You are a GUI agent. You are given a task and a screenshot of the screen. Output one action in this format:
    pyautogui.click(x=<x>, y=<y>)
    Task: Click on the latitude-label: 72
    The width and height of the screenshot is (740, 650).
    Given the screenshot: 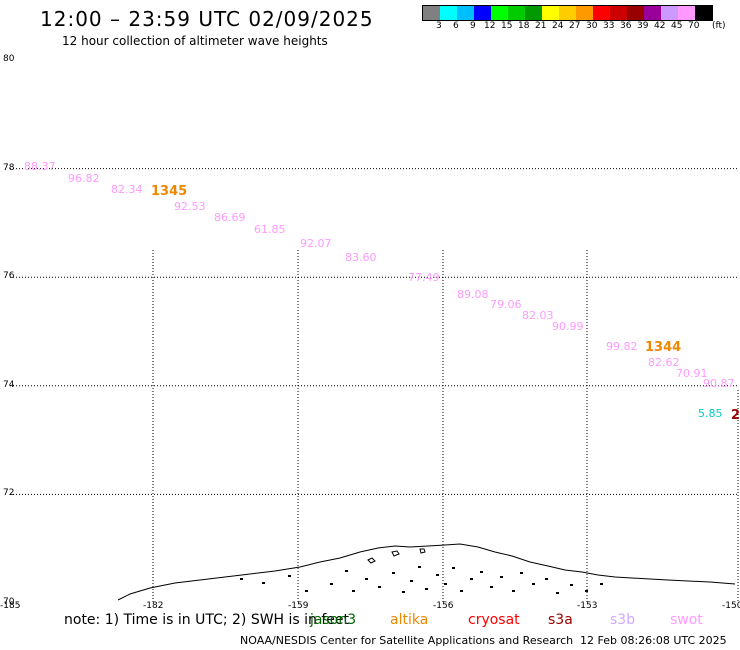 What is the action you would take?
    pyautogui.click(x=9, y=493)
    